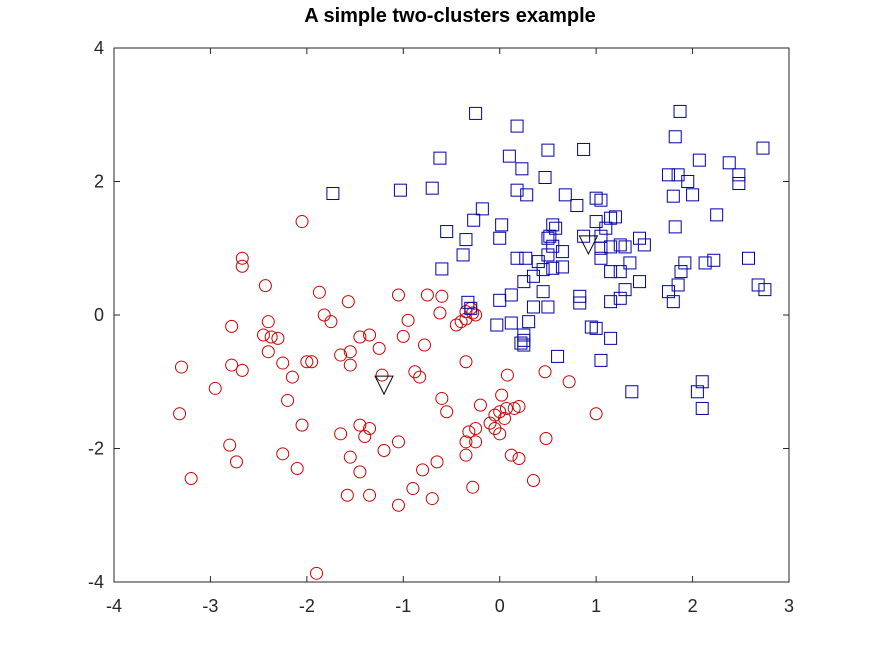 The width and height of the screenshot is (872, 659). Describe the element at coordinates (96, 582) in the screenshot. I see `y-tick-label: -4` at that location.